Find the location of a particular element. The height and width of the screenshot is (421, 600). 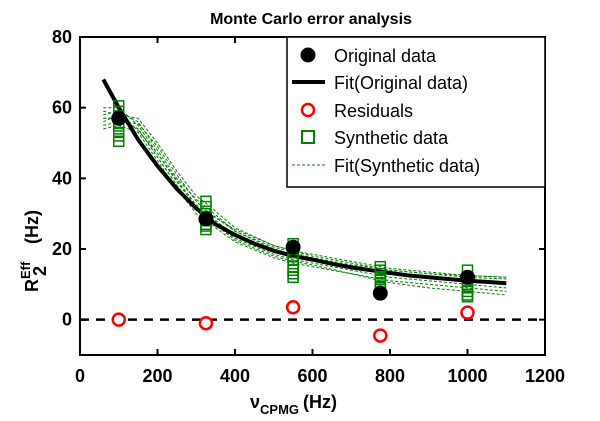

legend-label: Original data is located at coordinates (385, 56).